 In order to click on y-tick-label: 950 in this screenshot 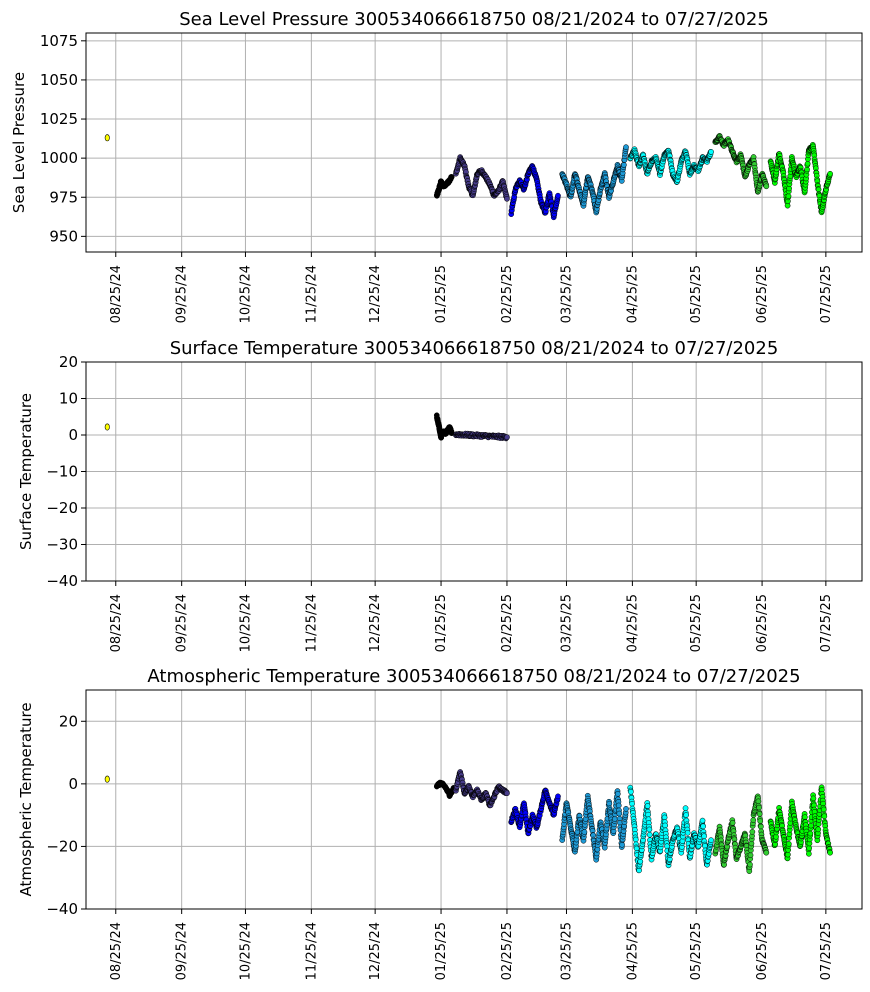, I will do `click(63, 236)`.